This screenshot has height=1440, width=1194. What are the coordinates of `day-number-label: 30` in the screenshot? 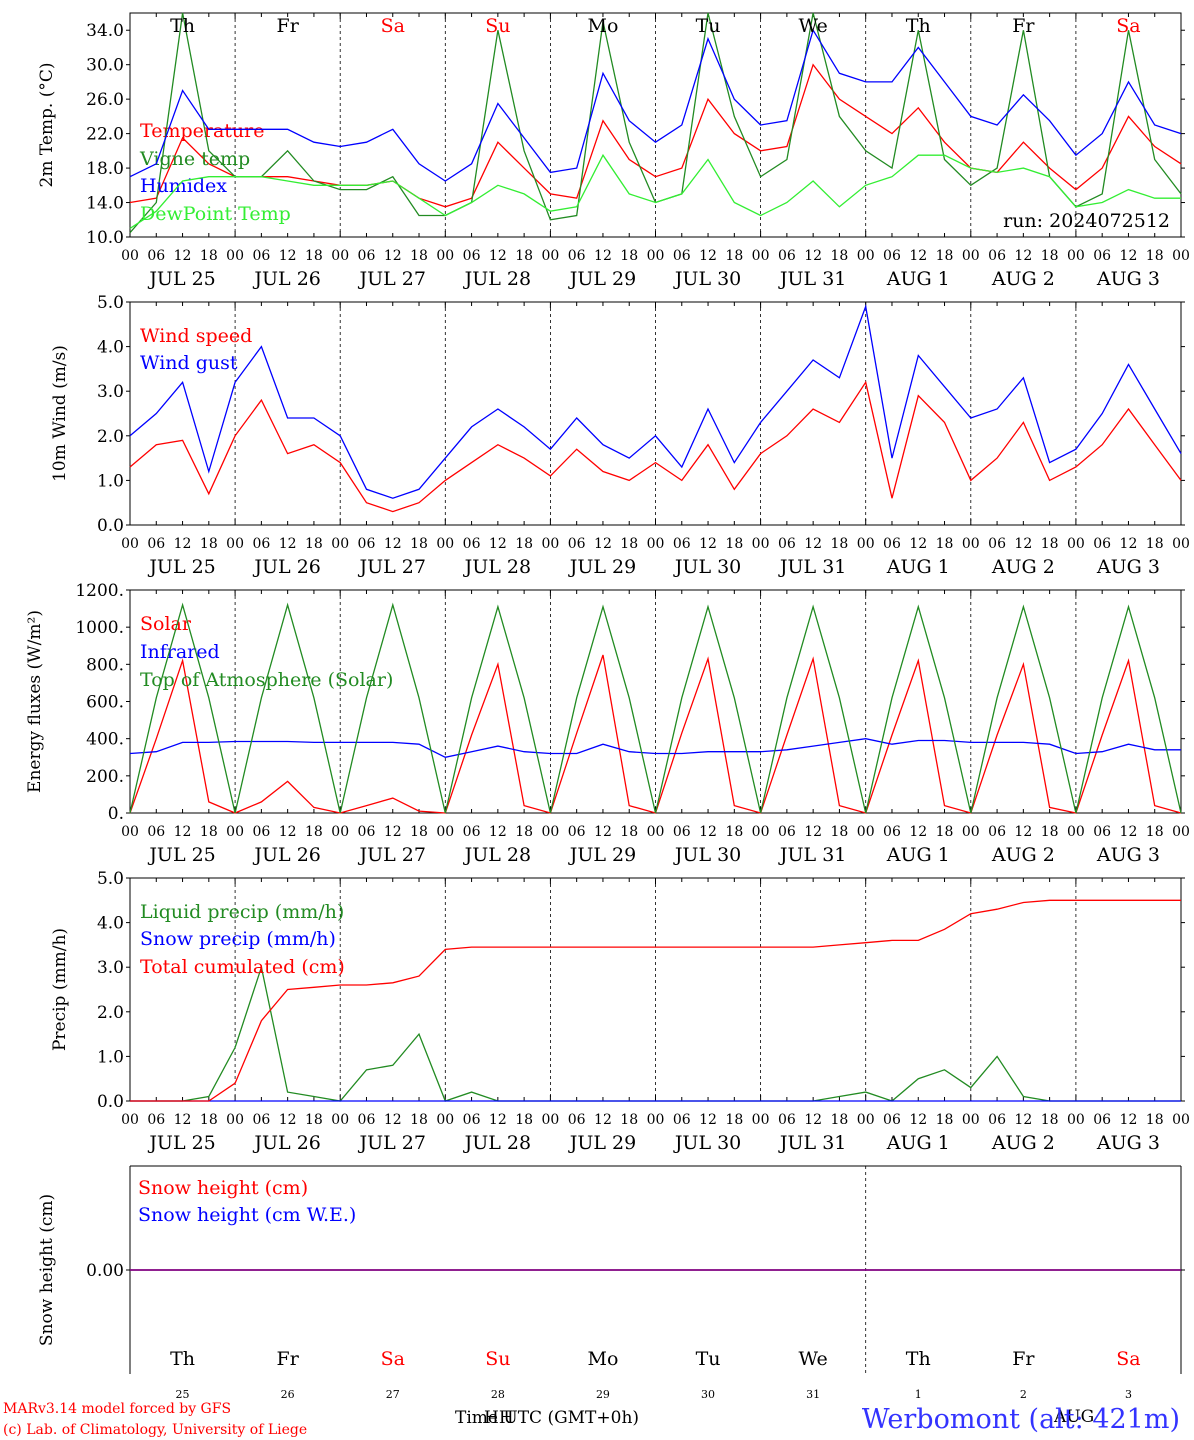 It's located at (708, 1394).